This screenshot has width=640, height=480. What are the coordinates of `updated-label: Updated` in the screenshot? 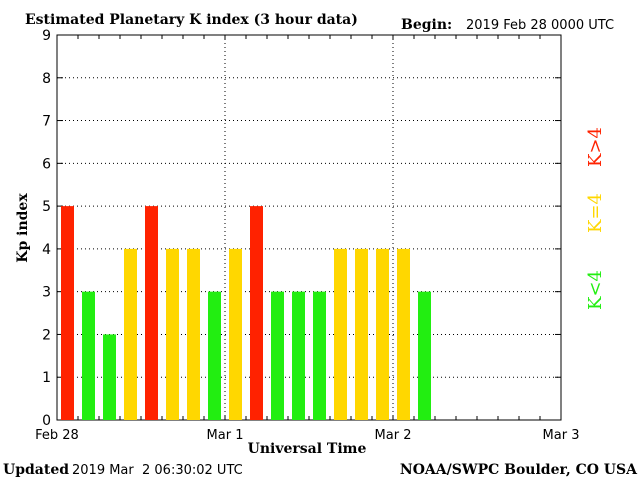 It's located at (36, 470).